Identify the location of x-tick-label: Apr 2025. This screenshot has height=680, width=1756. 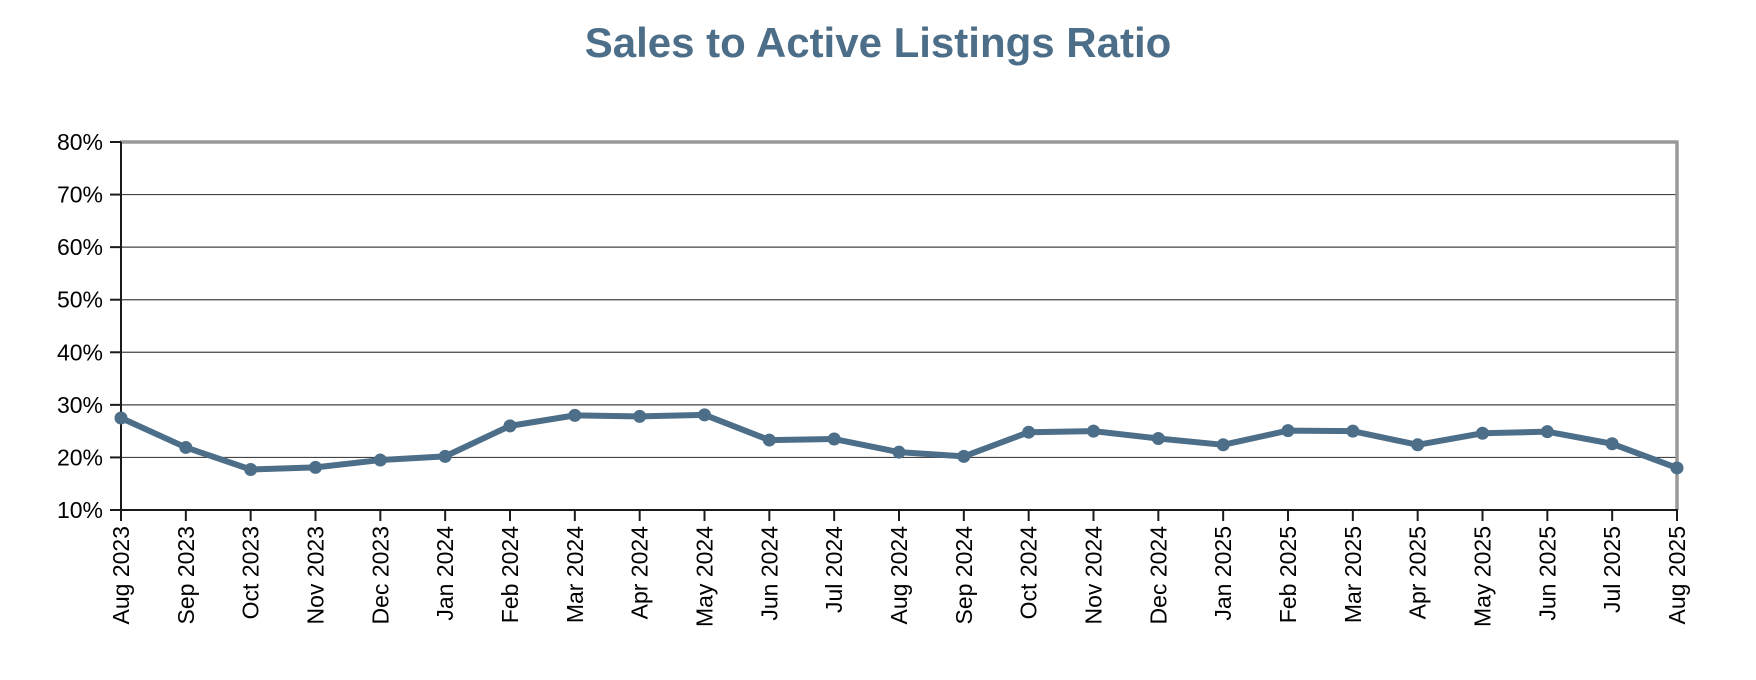
(1418, 572).